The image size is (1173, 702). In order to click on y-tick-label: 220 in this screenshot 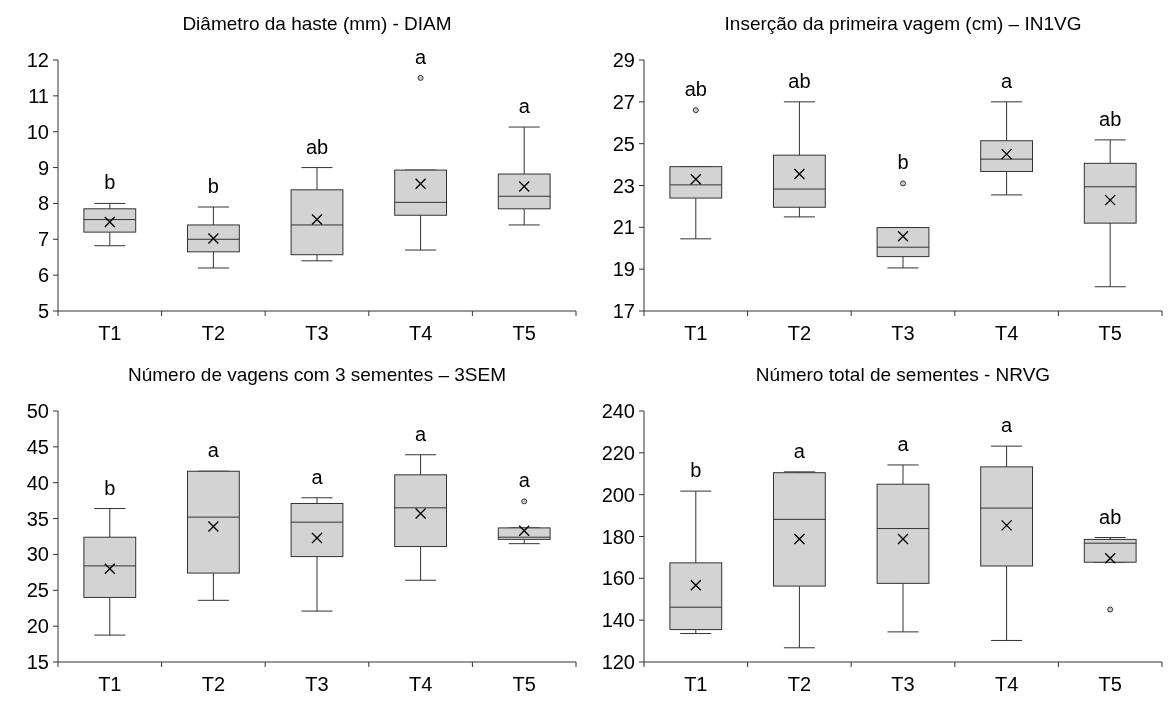, I will do `click(618, 452)`.